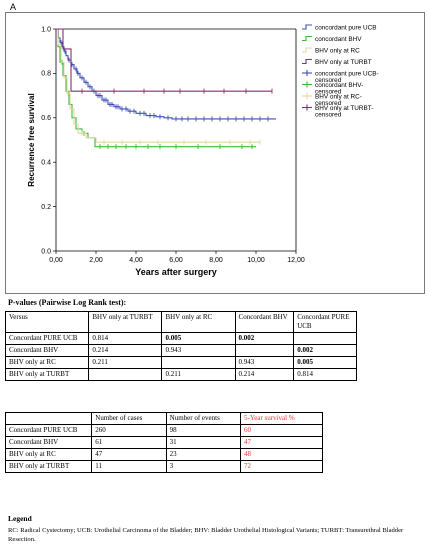  I want to click on table-header-cell: Number of cases, so click(129, 418).